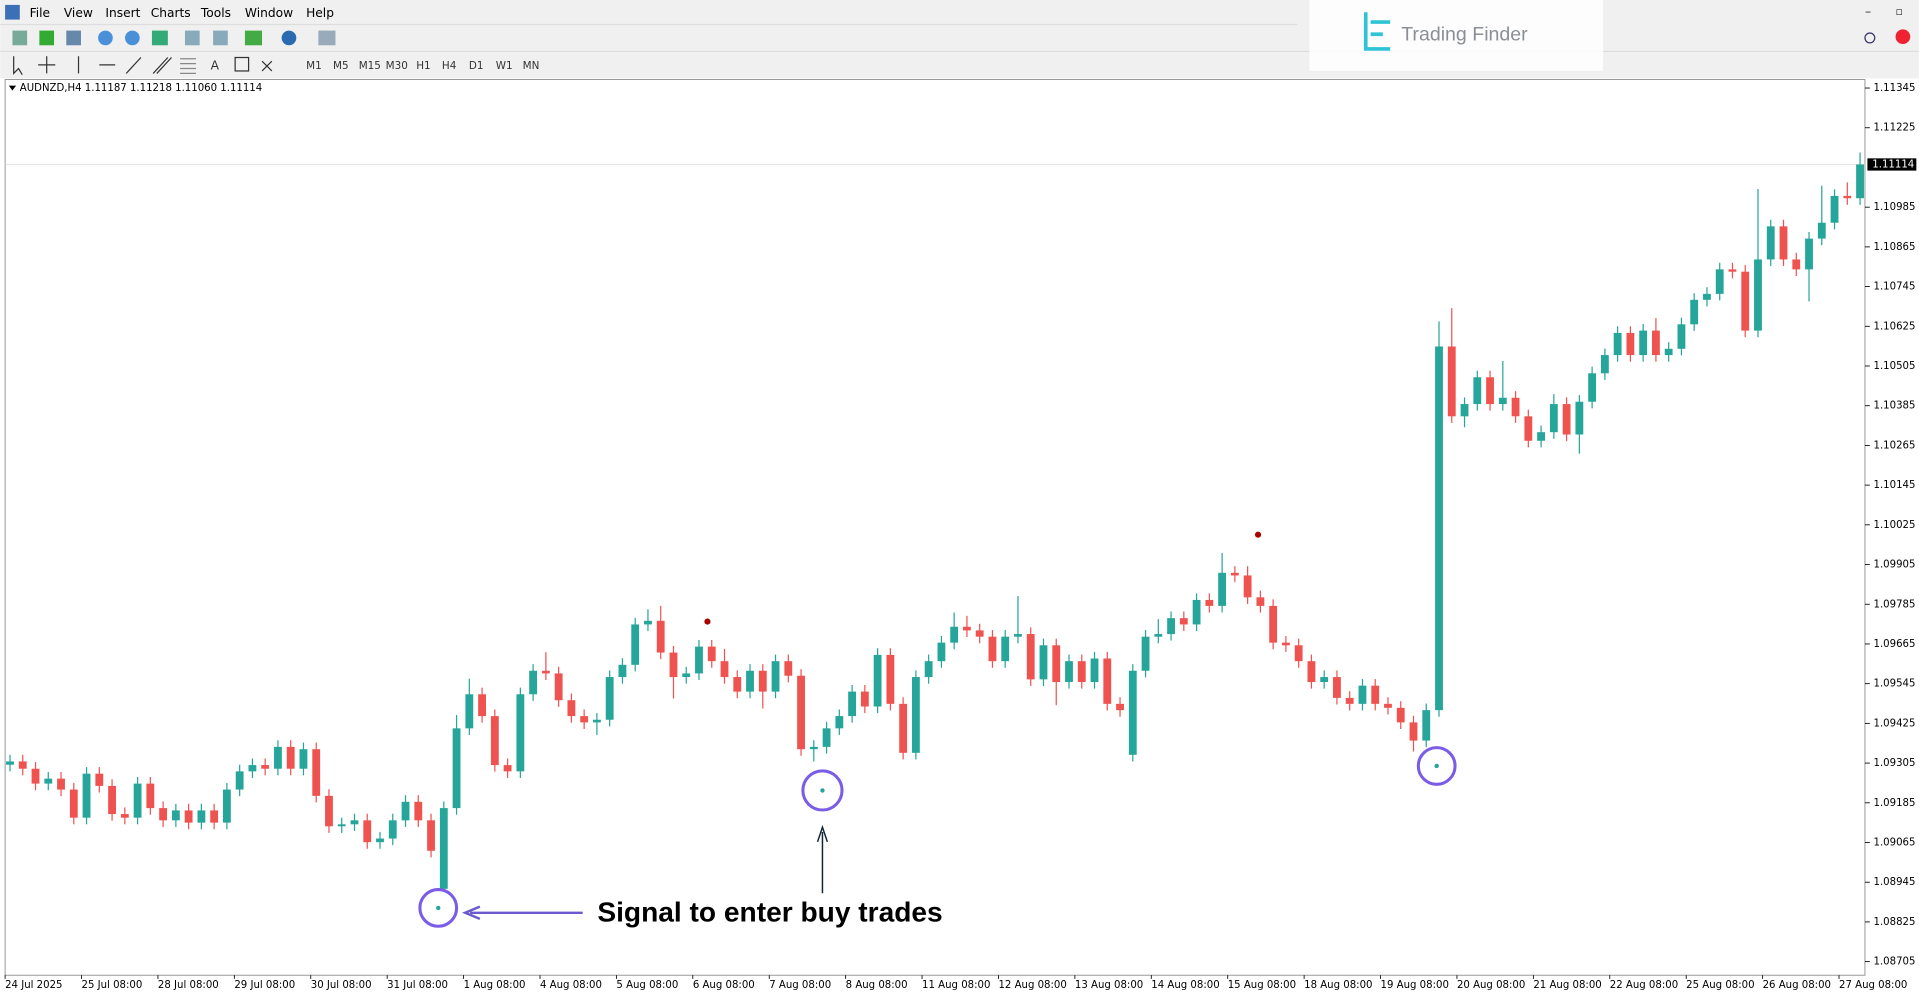 The height and width of the screenshot is (996, 1919). Describe the element at coordinates (215, 66) in the screenshot. I see `text-tool: A` at that location.